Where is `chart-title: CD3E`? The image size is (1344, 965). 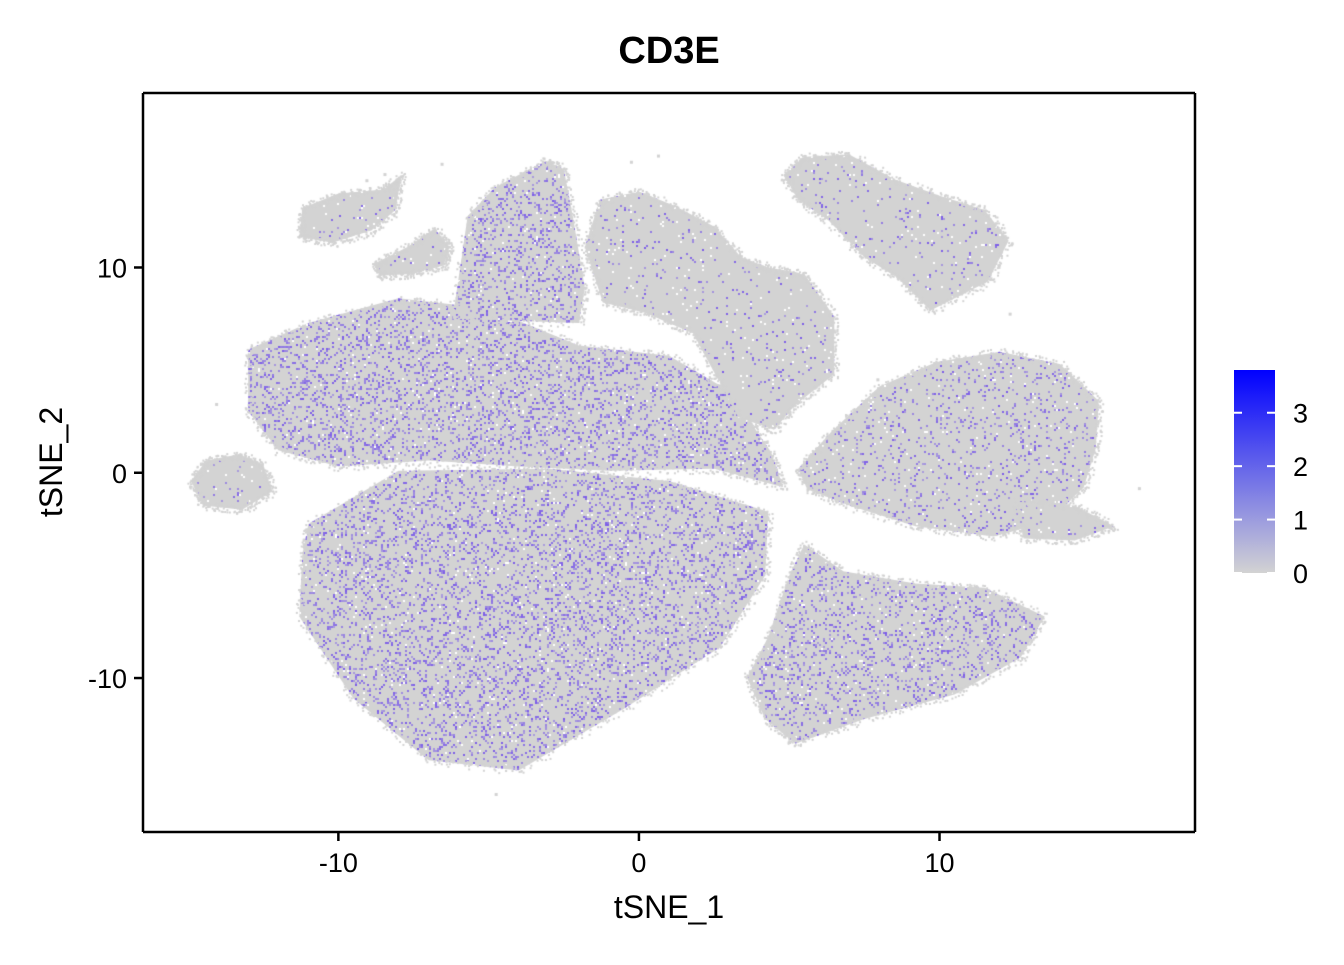
chart-title: CD3E is located at coordinates (668, 51).